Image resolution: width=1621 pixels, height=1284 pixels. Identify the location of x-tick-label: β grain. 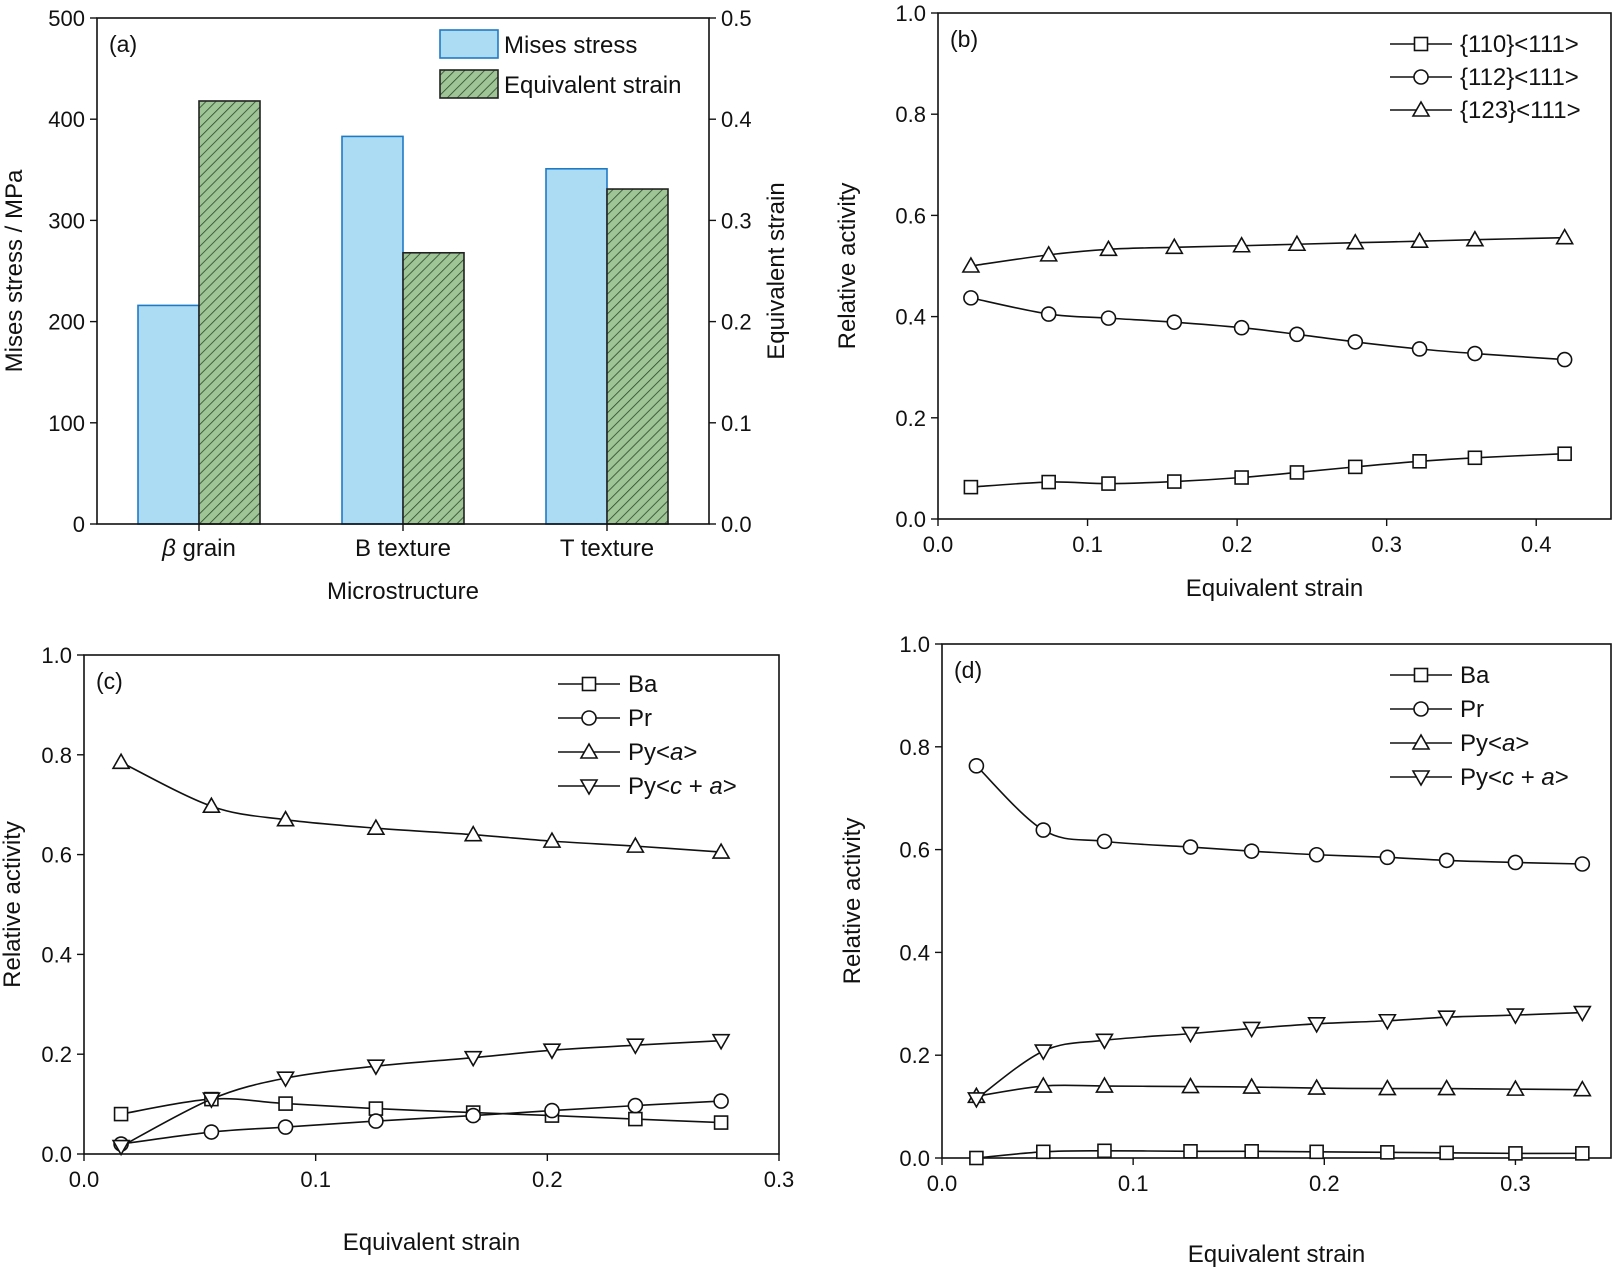
(198, 548).